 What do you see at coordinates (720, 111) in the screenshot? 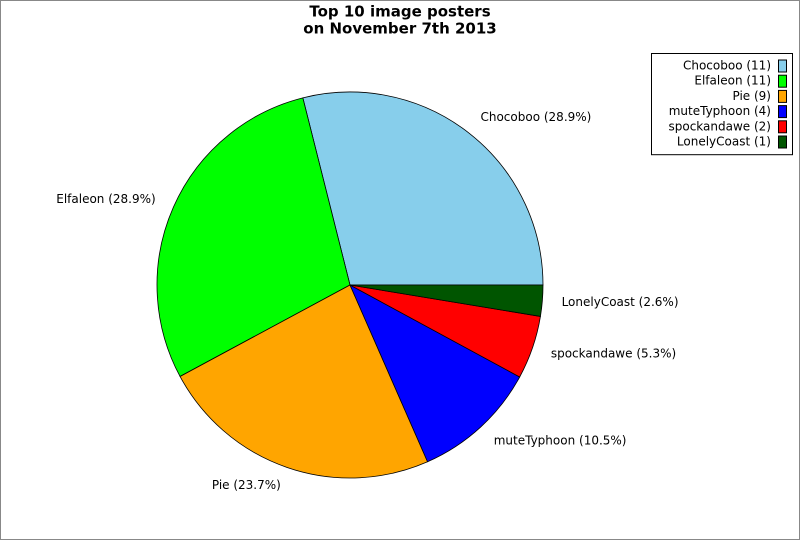
I see `legend-label: muteTyphoon (4)` at bounding box center [720, 111].